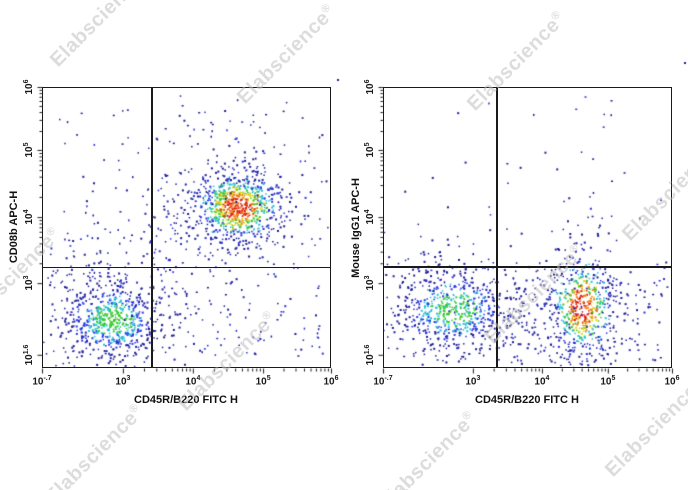 The width and height of the screenshot is (688, 490). What do you see at coordinates (527, 400) in the screenshot?
I see `x-axis-label-right: CD45R/B220 FITC H` at bounding box center [527, 400].